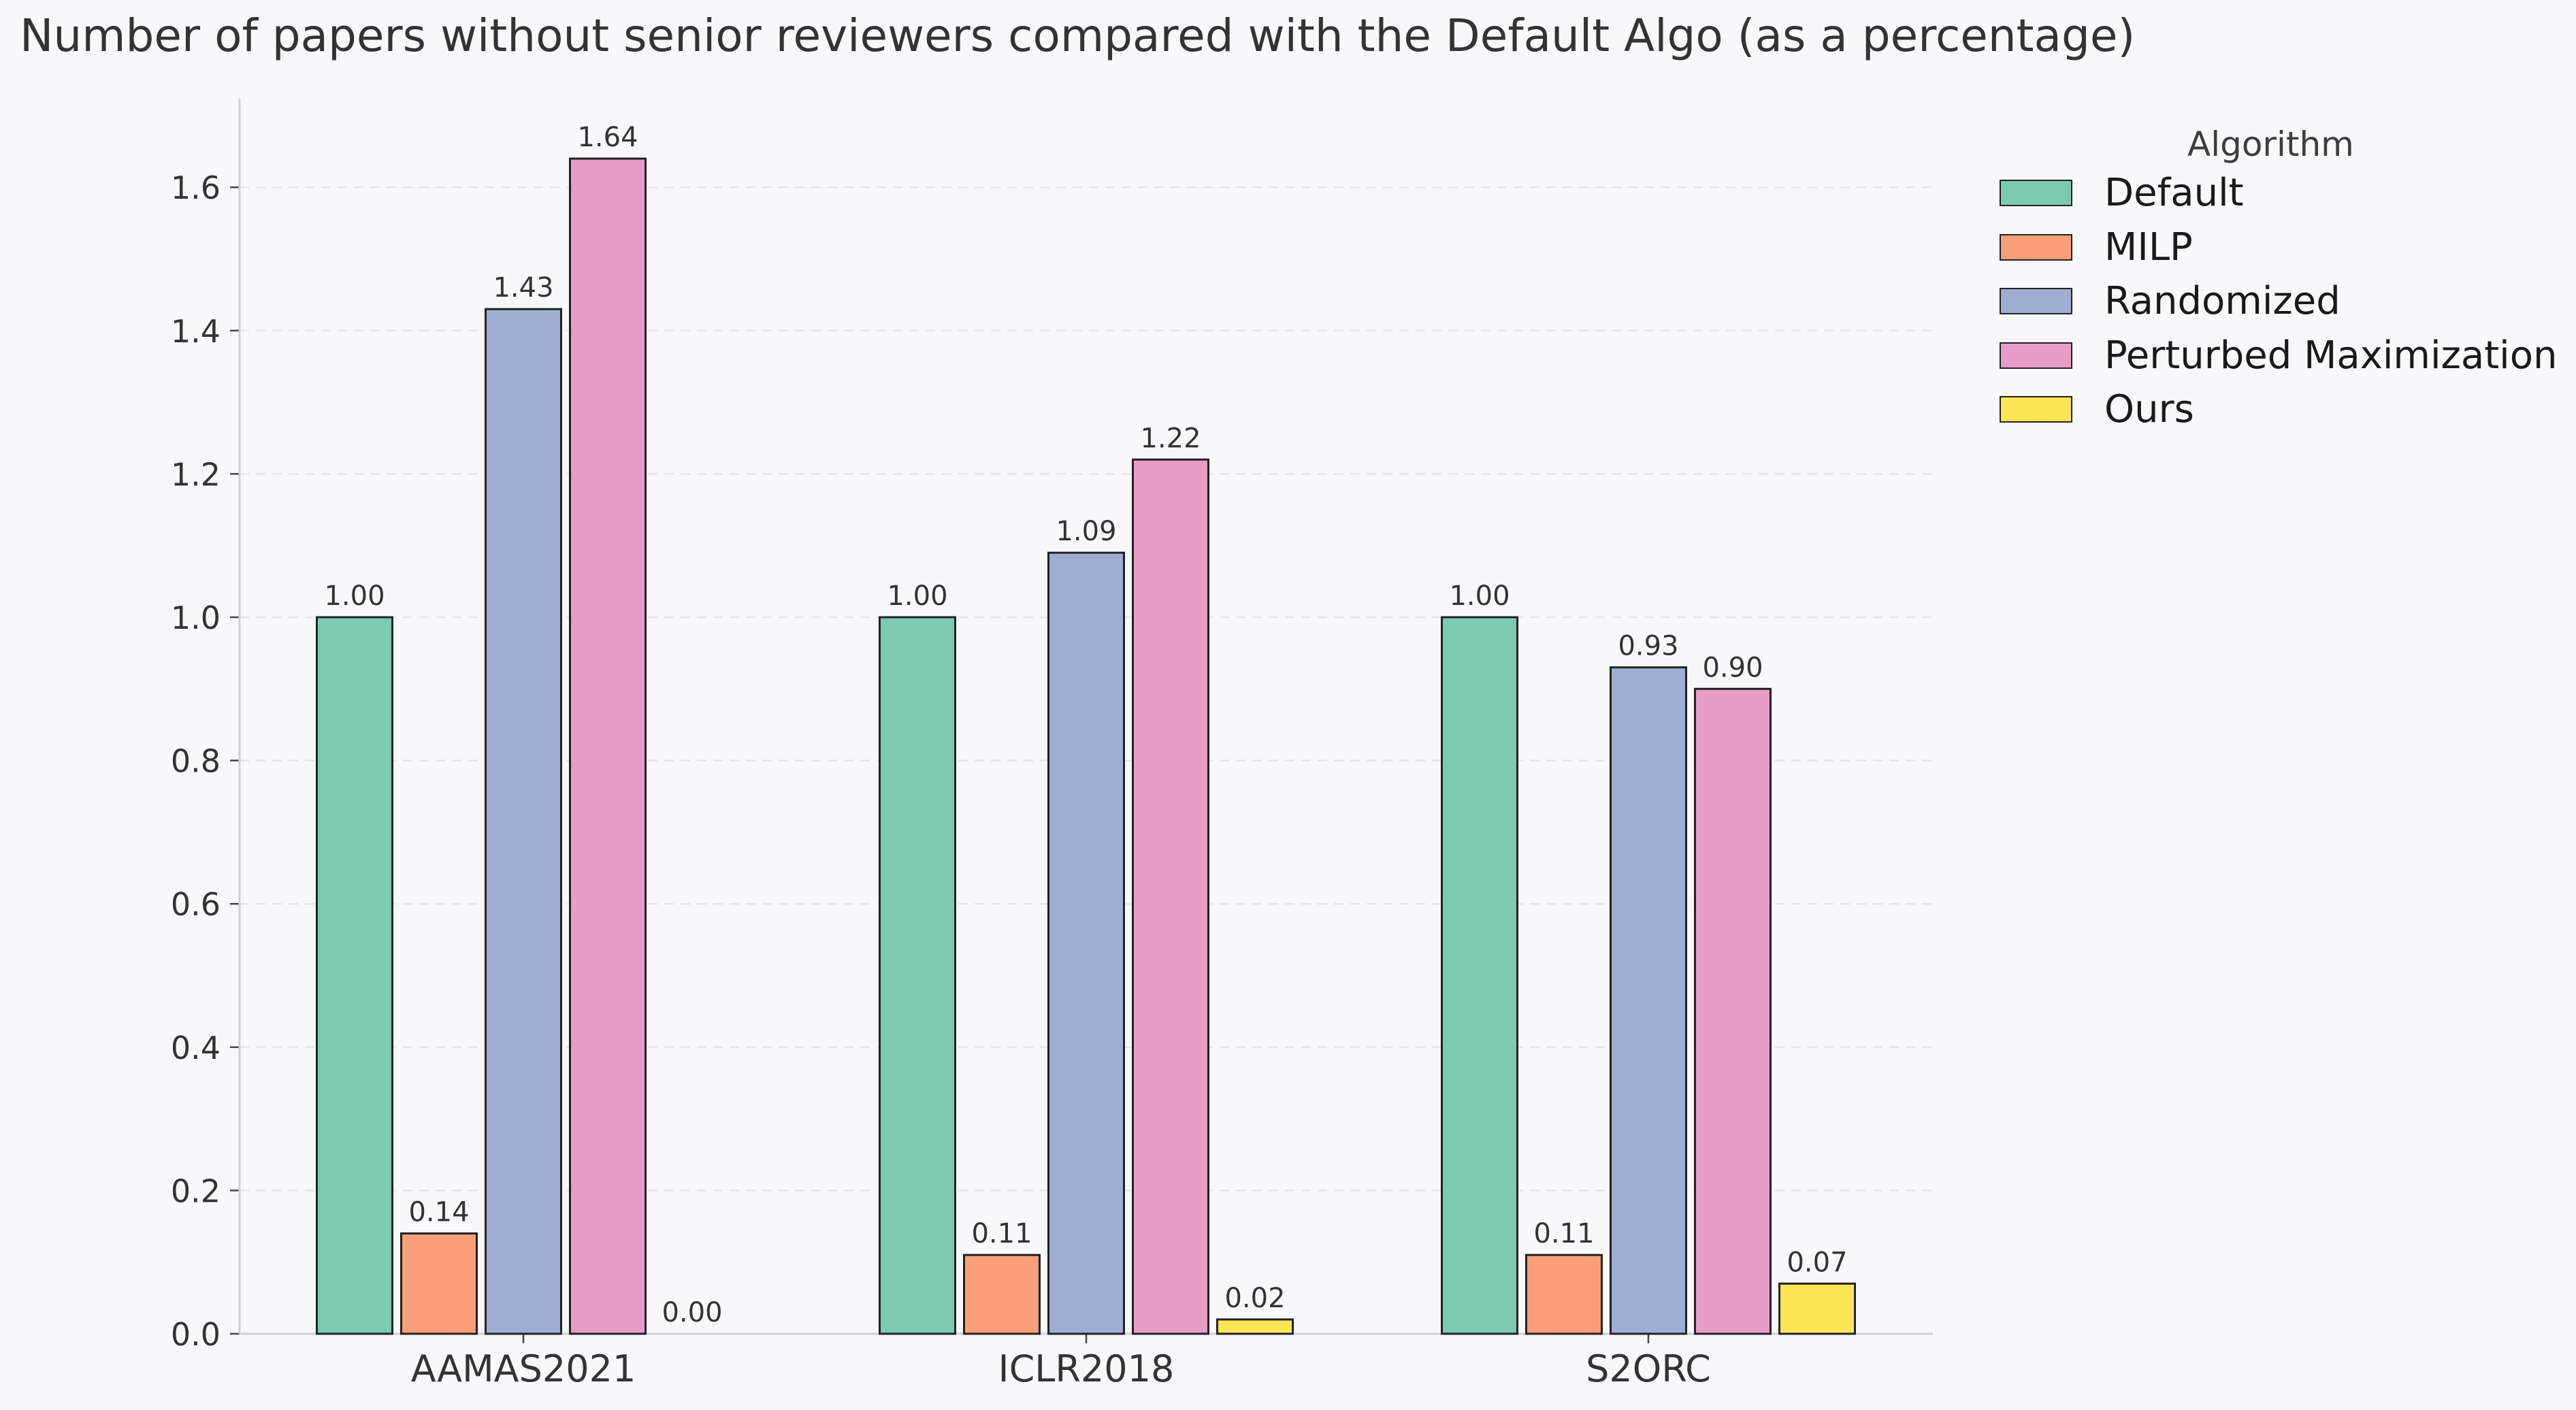  What do you see at coordinates (1086, 531) in the screenshot?
I see `data-label: 1.09` at bounding box center [1086, 531].